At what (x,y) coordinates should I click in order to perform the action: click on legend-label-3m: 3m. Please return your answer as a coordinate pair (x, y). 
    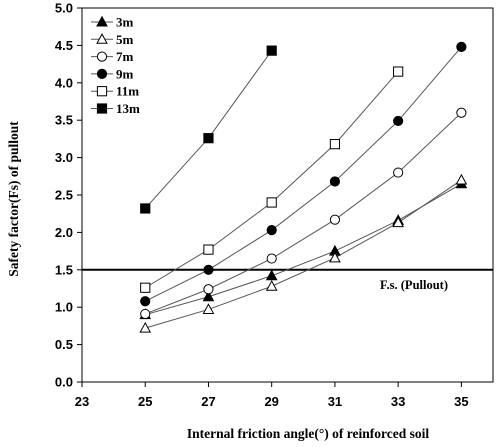
    Looking at the image, I should click on (125, 22).